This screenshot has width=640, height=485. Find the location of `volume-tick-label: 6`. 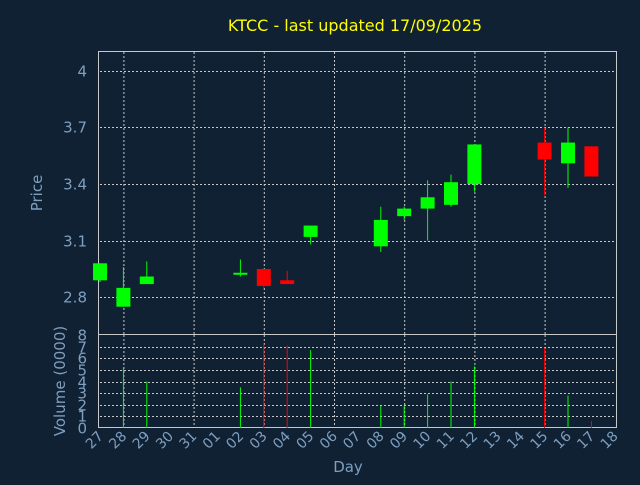

volume-tick-label: 6 is located at coordinates (82, 359).